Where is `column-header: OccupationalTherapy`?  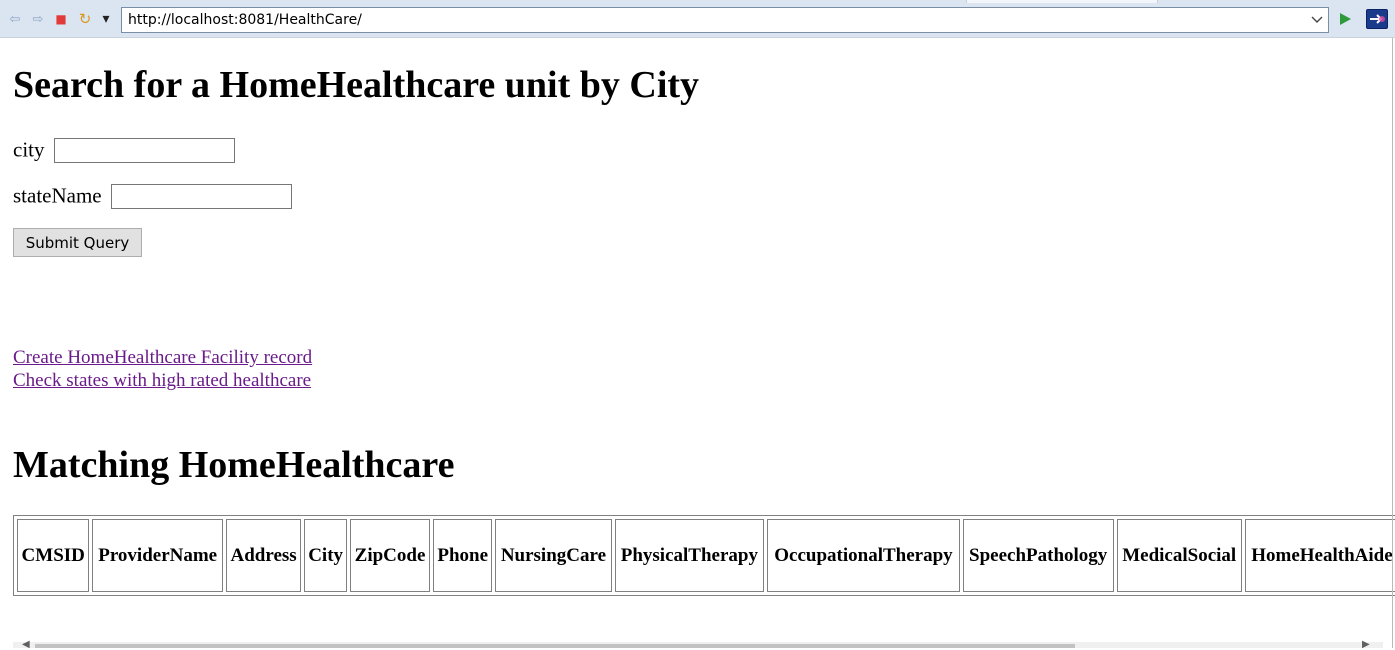 column-header: OccupationalTherapy is located at coordinates (863, 555).